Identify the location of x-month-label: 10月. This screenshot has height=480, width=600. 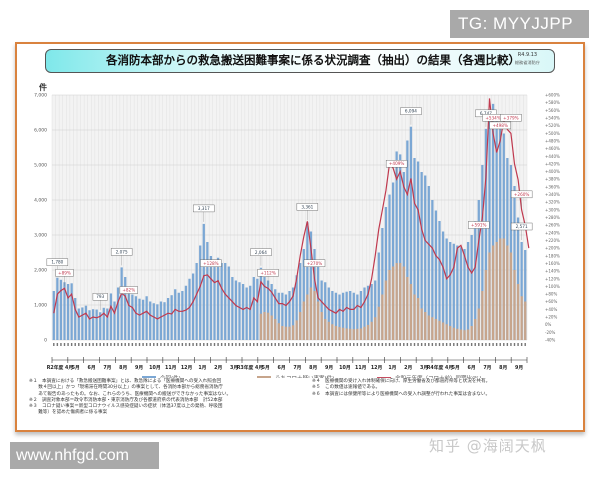
(345, 367).